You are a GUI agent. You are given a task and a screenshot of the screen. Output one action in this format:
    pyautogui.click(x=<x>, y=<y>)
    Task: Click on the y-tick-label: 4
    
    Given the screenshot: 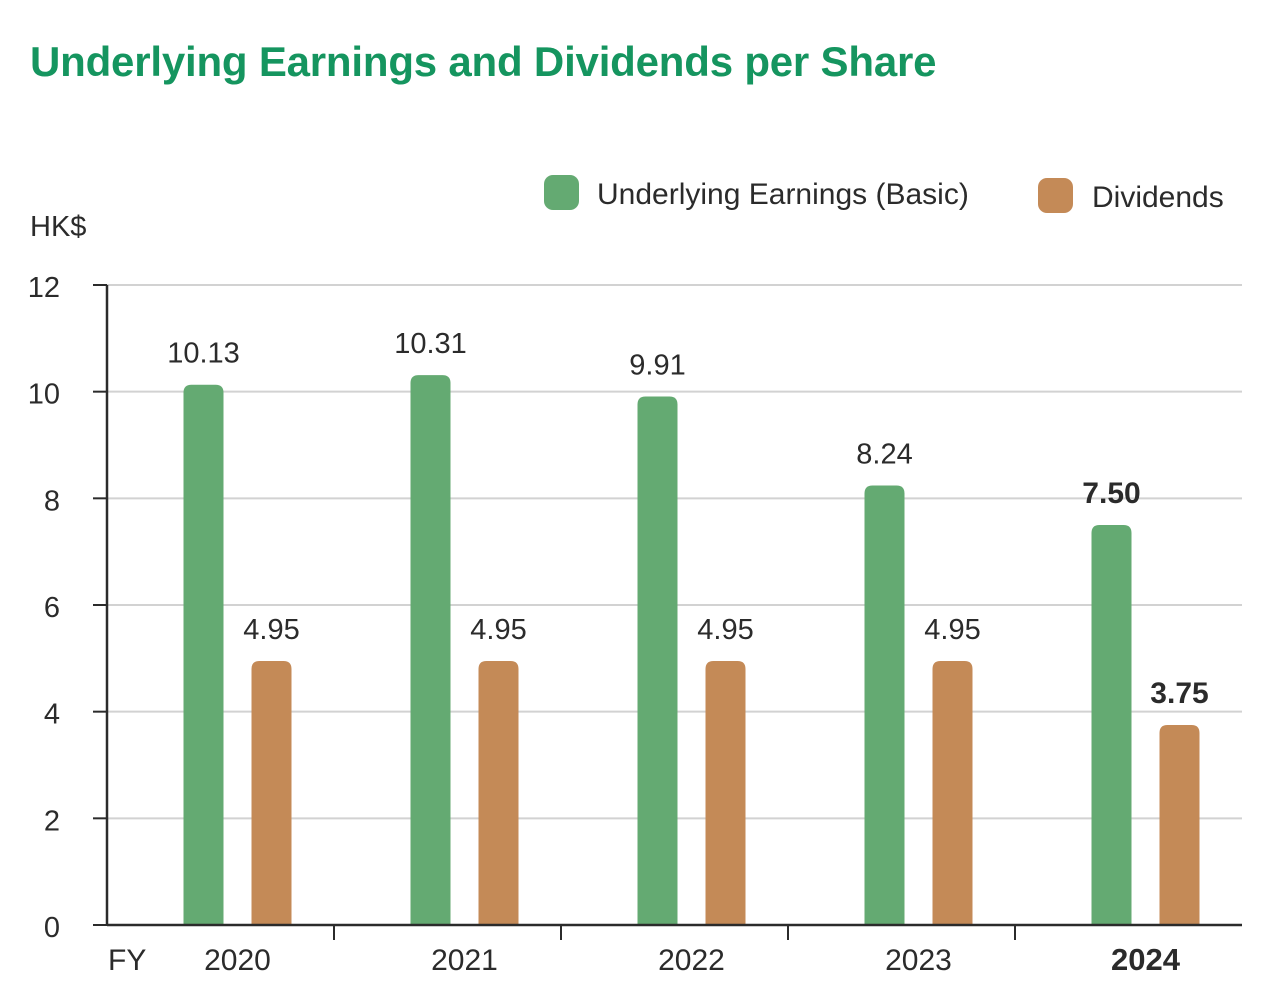 What is the action you would take?
    pyautogui.click(x=52, y=715)
    